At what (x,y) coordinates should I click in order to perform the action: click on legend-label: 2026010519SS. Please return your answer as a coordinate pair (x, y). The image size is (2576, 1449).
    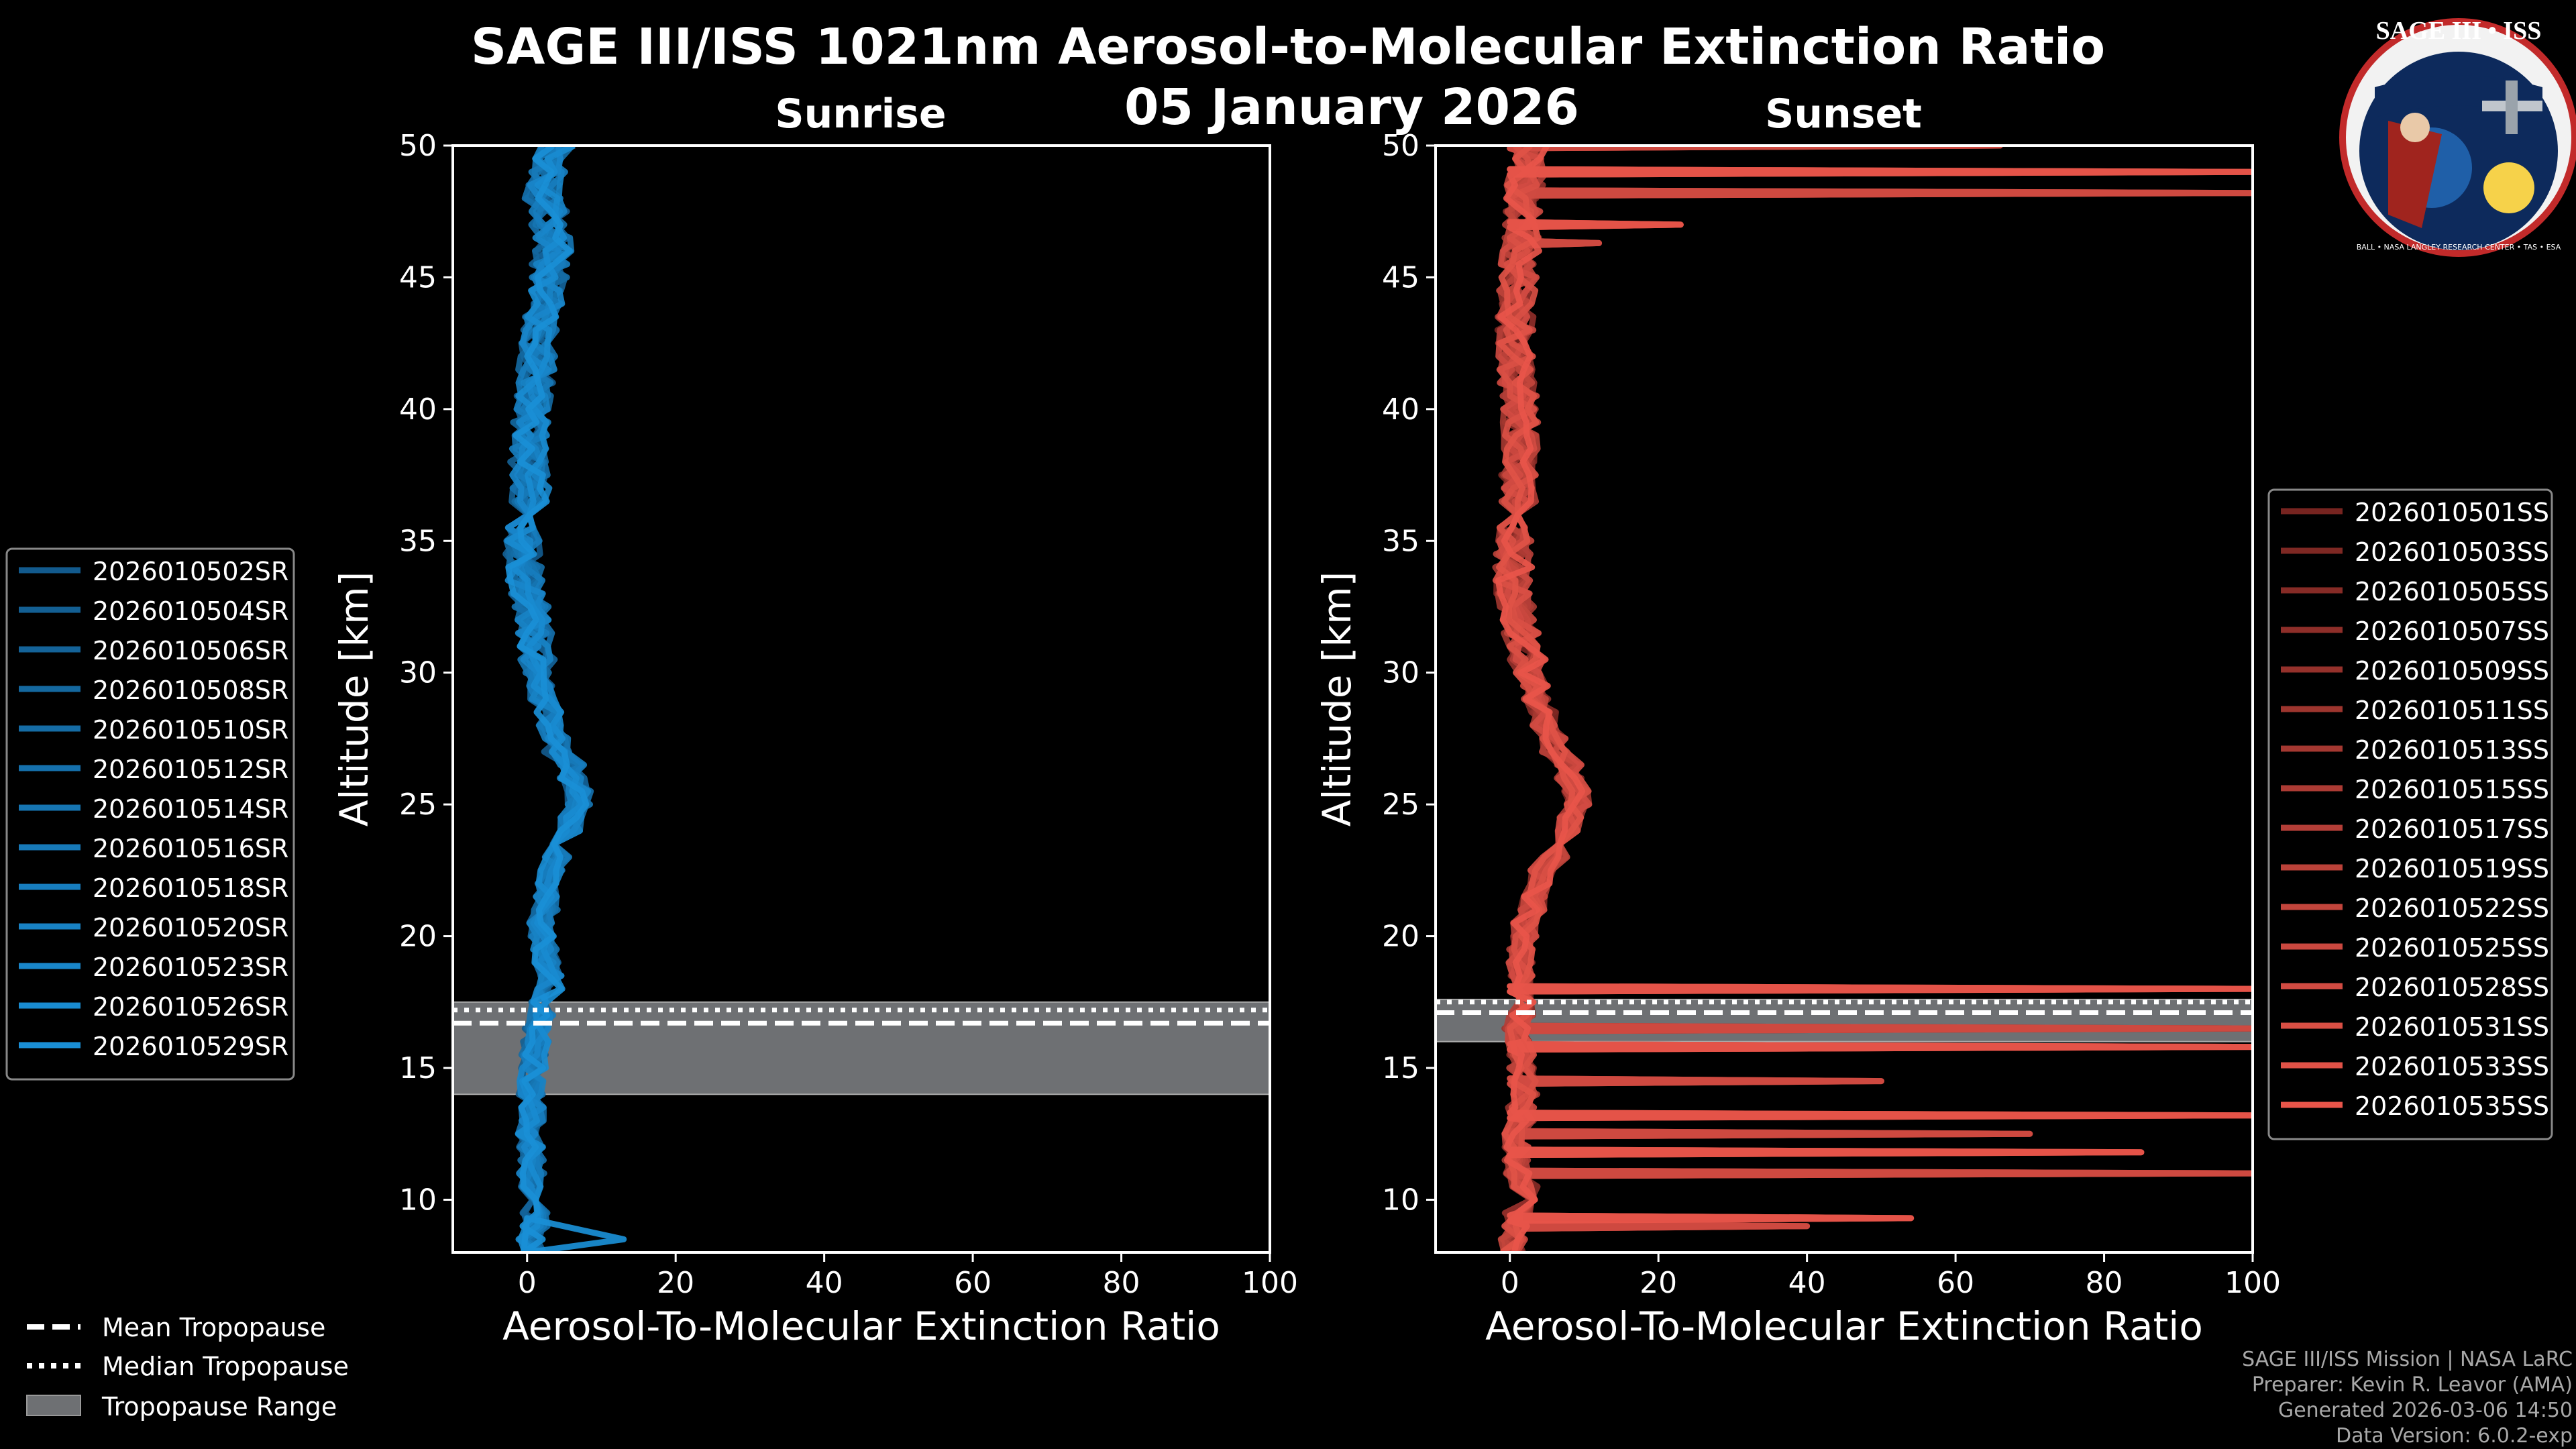
    Looking at the image, I should click on (2452, 868).